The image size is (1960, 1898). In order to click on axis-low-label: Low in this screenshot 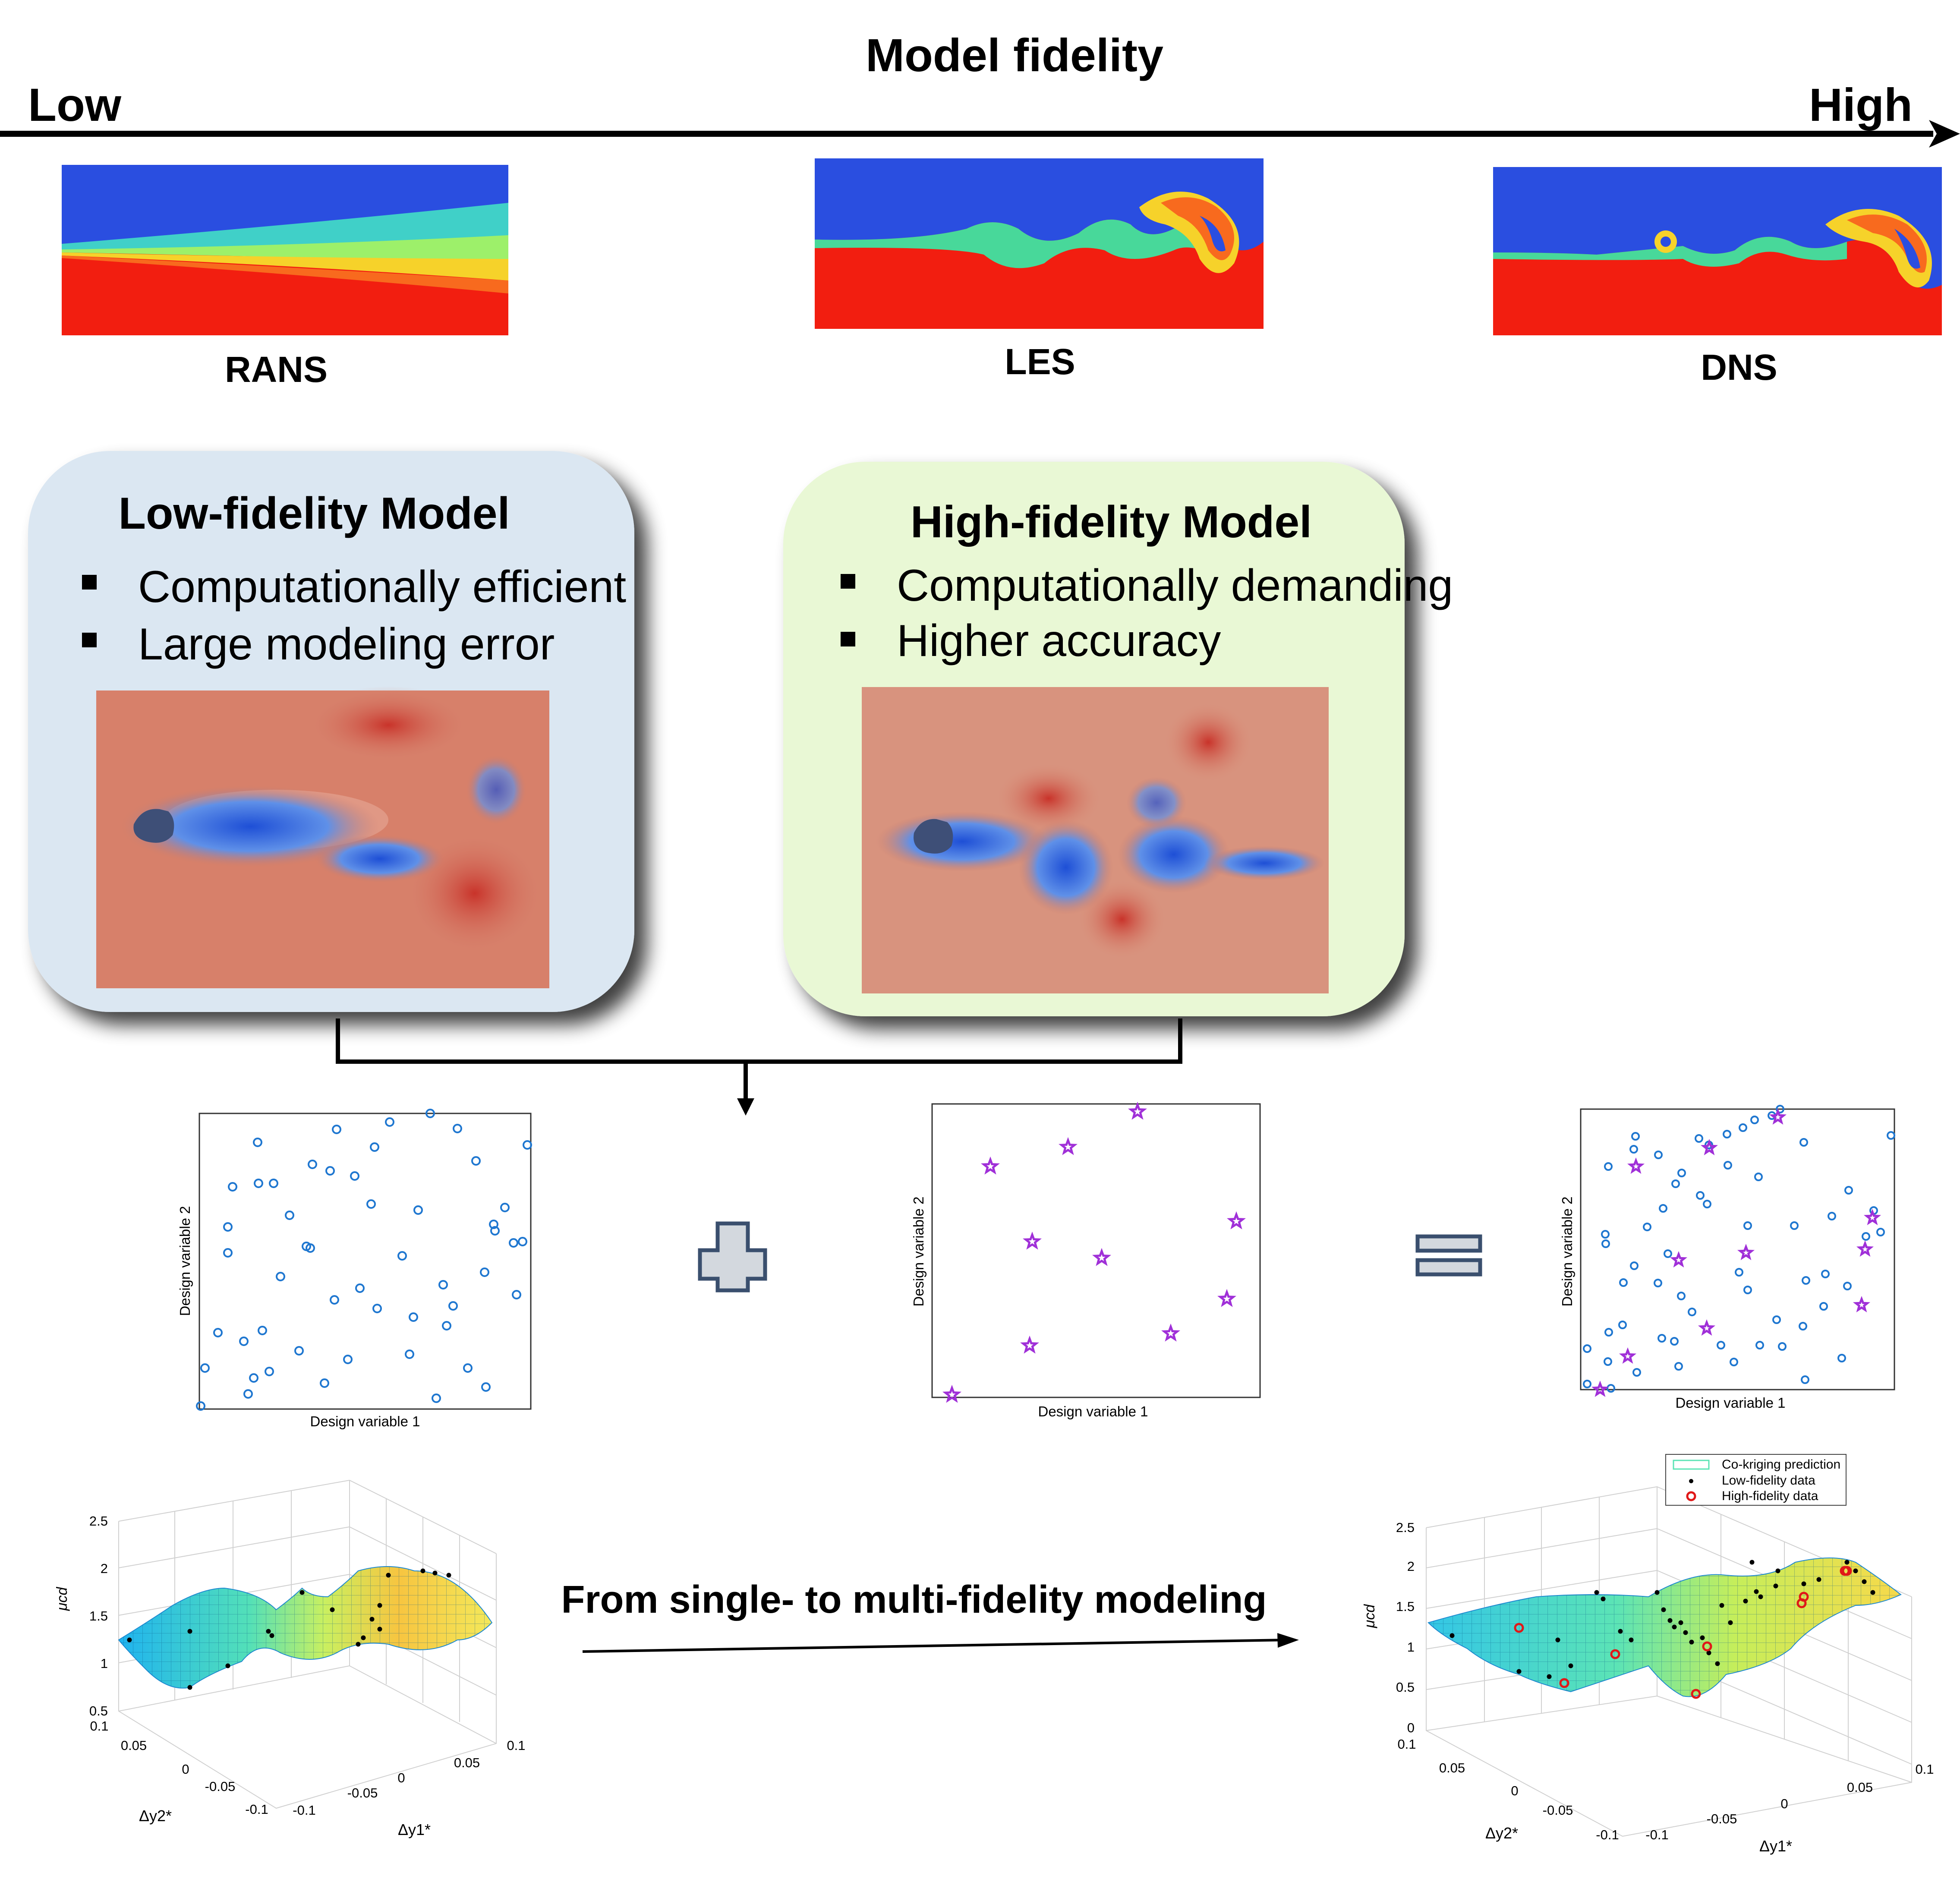, I will do `click(75, 105)`.